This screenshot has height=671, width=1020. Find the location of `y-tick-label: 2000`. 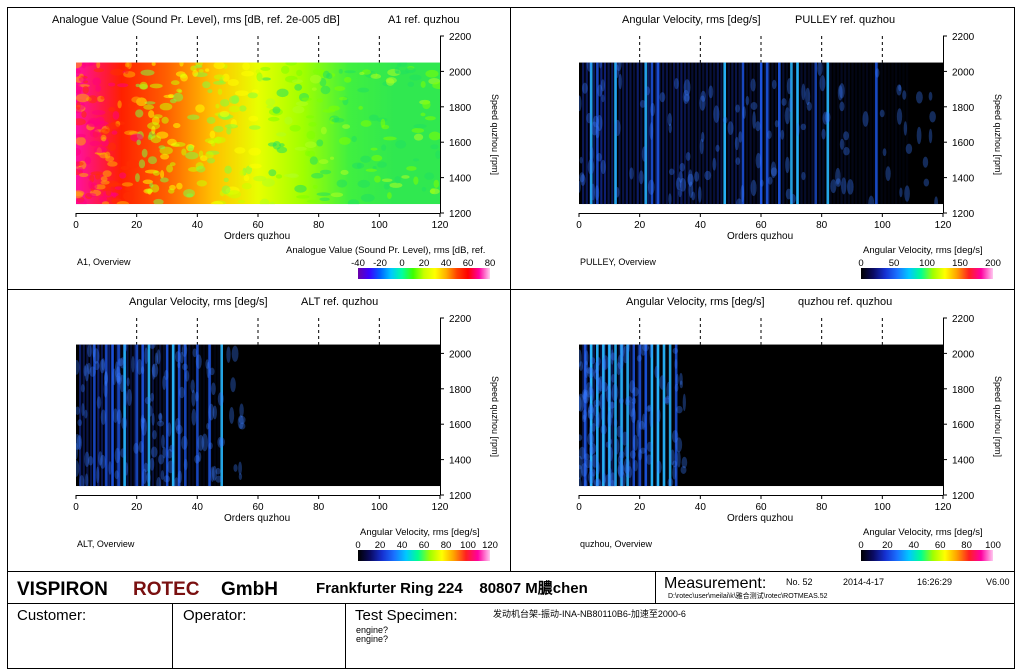

y-tick-label: 2000 is located at coordinates (963, 354).